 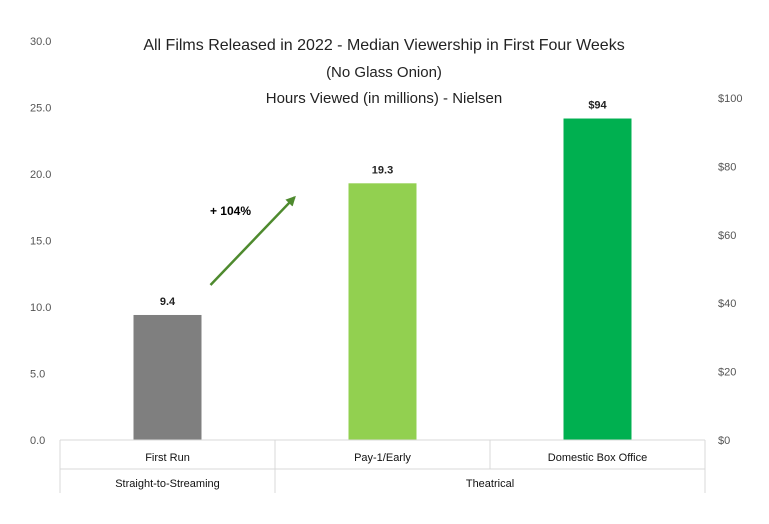 I want to click on right-tick-label: $40, so click(x=727, y=304).